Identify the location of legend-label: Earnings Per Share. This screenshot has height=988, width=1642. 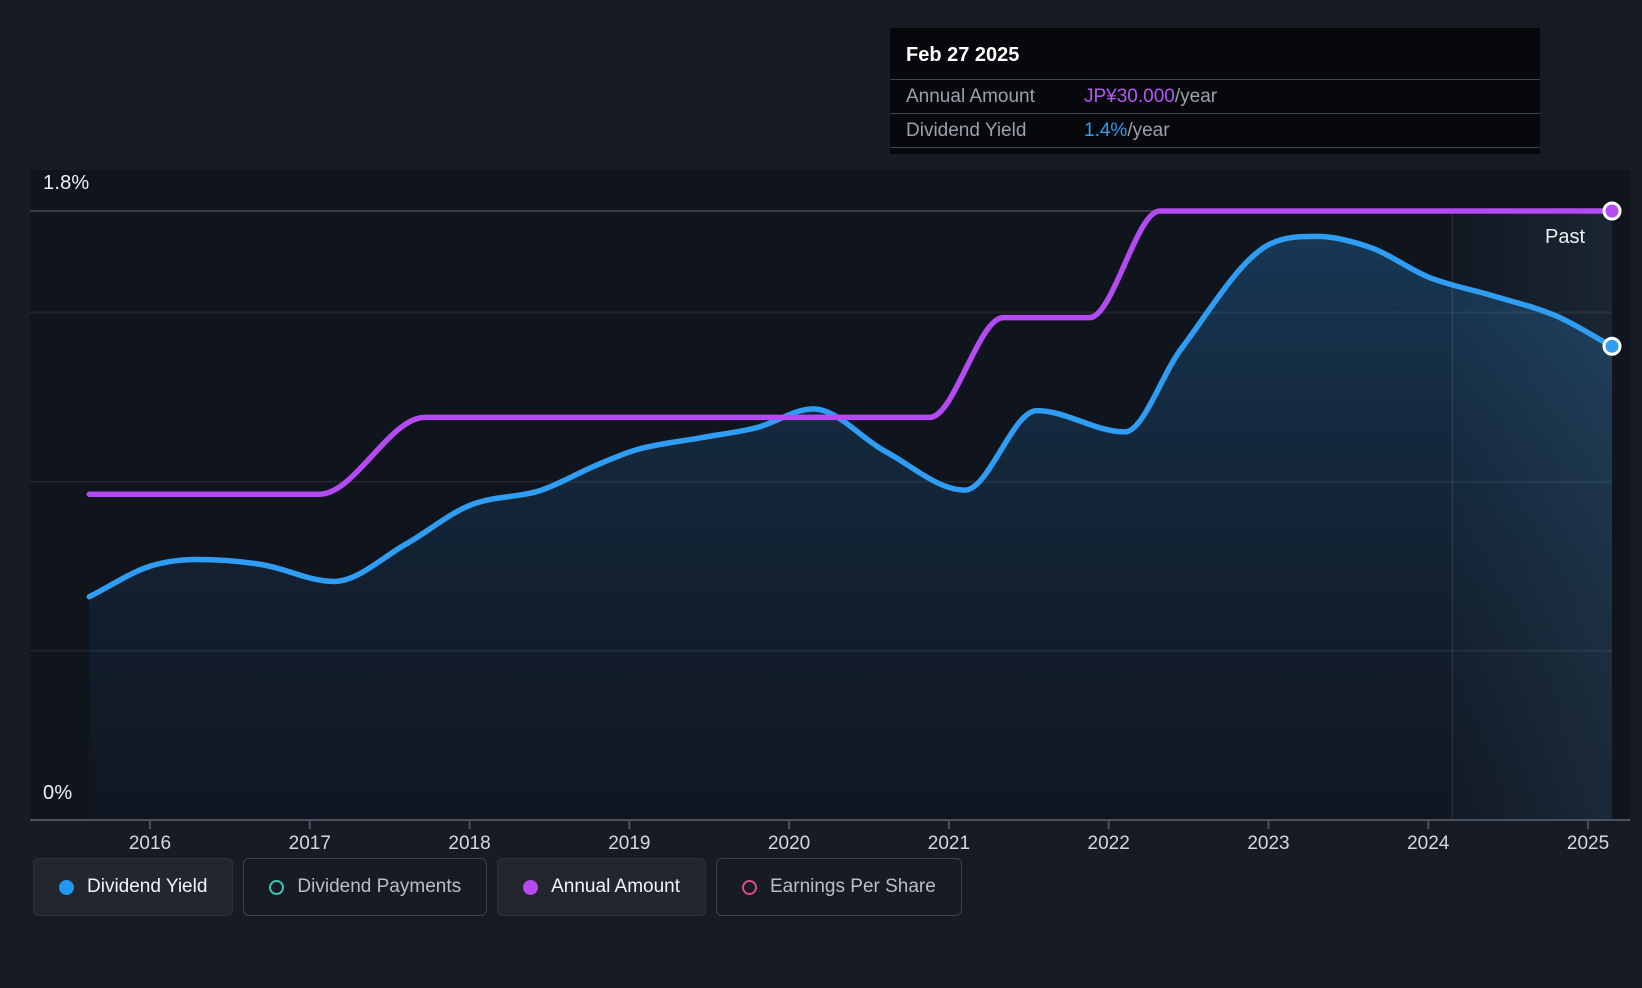
(853, 886).